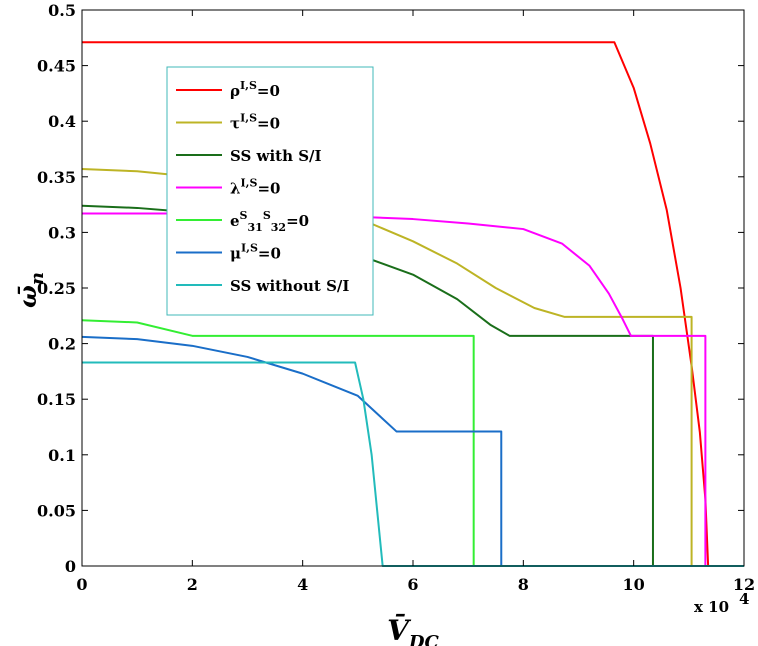 The width and height of the screenshot is (758, 646). What do you see at coordinates (62, 121) in the screenshot?
I see `y-tick-label: 0.4` at bounding box center [62, 121].